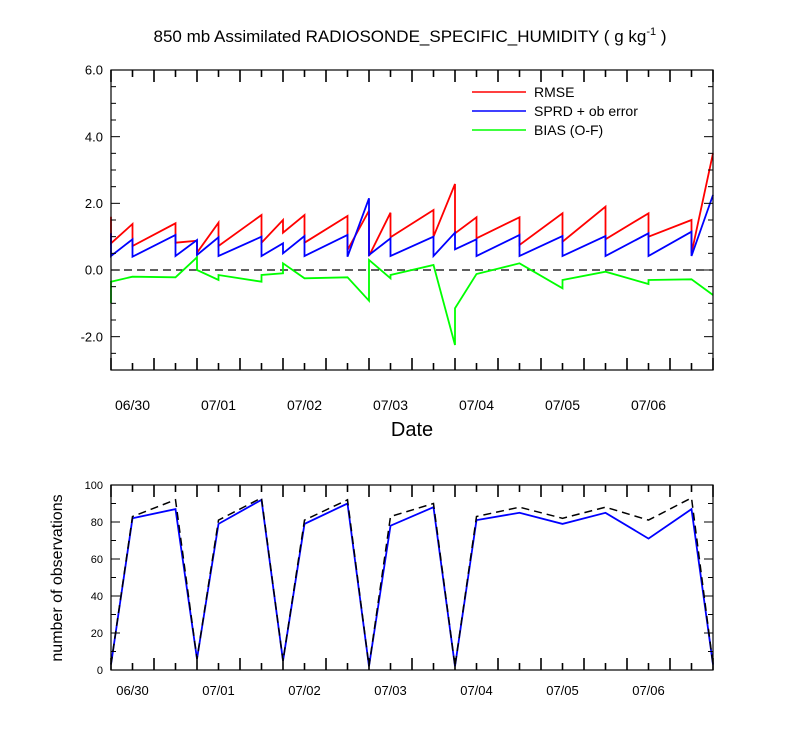 The height and width of the screenshot is (750, 800). I want to click on legend-label-sprd: SPRD + ob error, so click(586, 111).